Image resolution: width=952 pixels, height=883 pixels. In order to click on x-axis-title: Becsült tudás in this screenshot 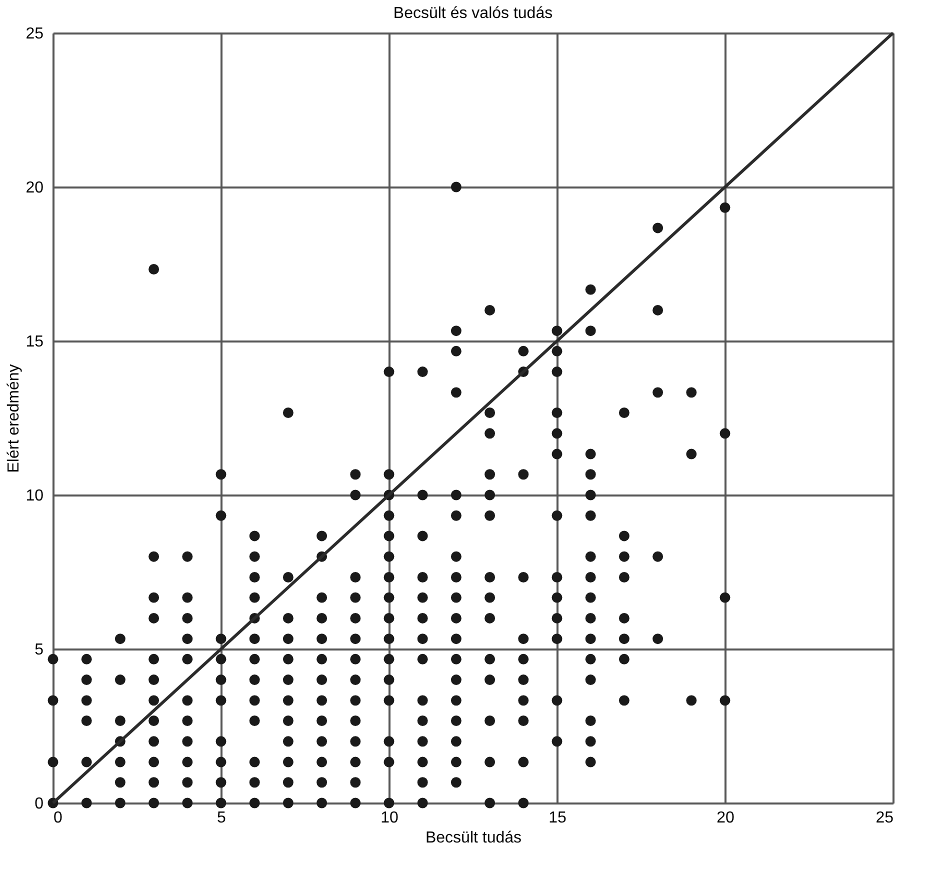, I will do `click(473, 838)`.